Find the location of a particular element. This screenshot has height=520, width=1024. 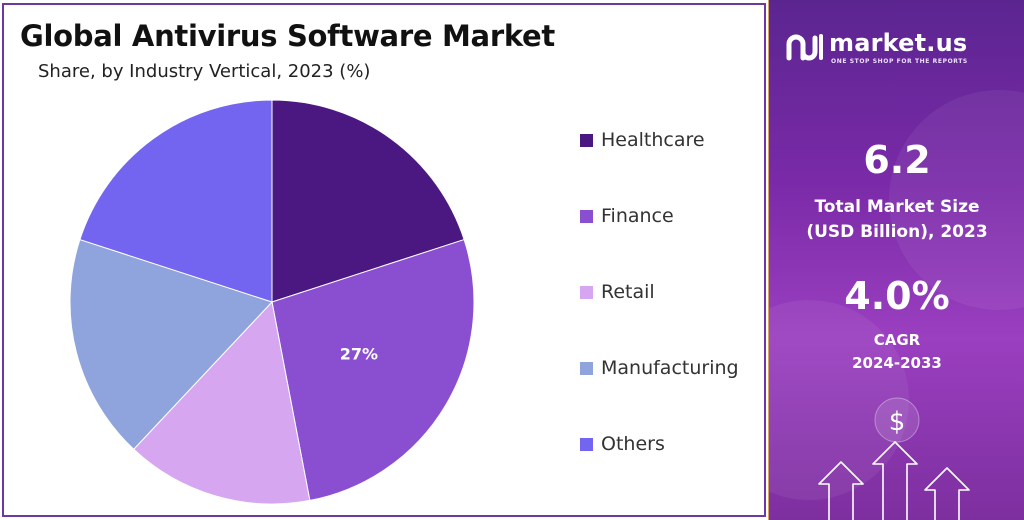

pie-slice-retail is located at coordinates (222, 402).